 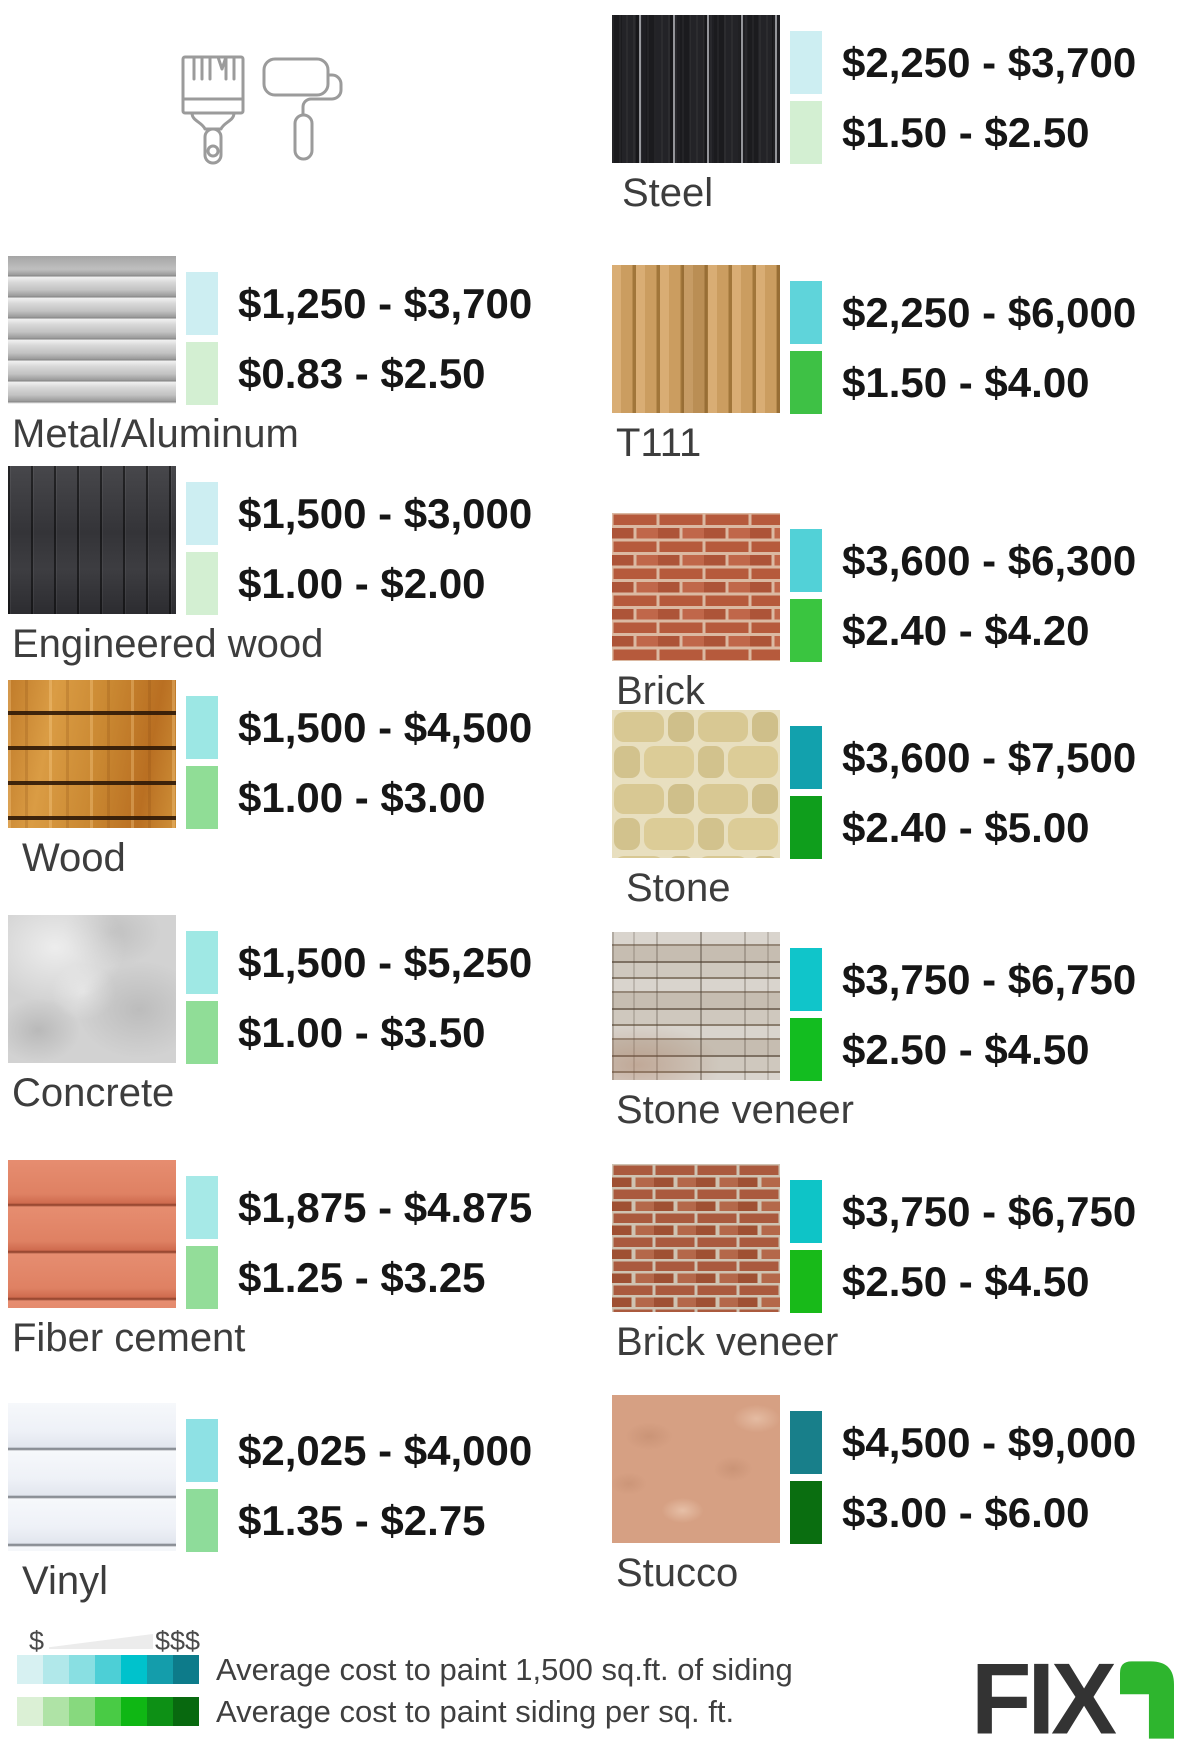 What do you see at coordinates (696, 89) in the screenshot?
I see `steel-texture-image` at bounding box center [696, 89].